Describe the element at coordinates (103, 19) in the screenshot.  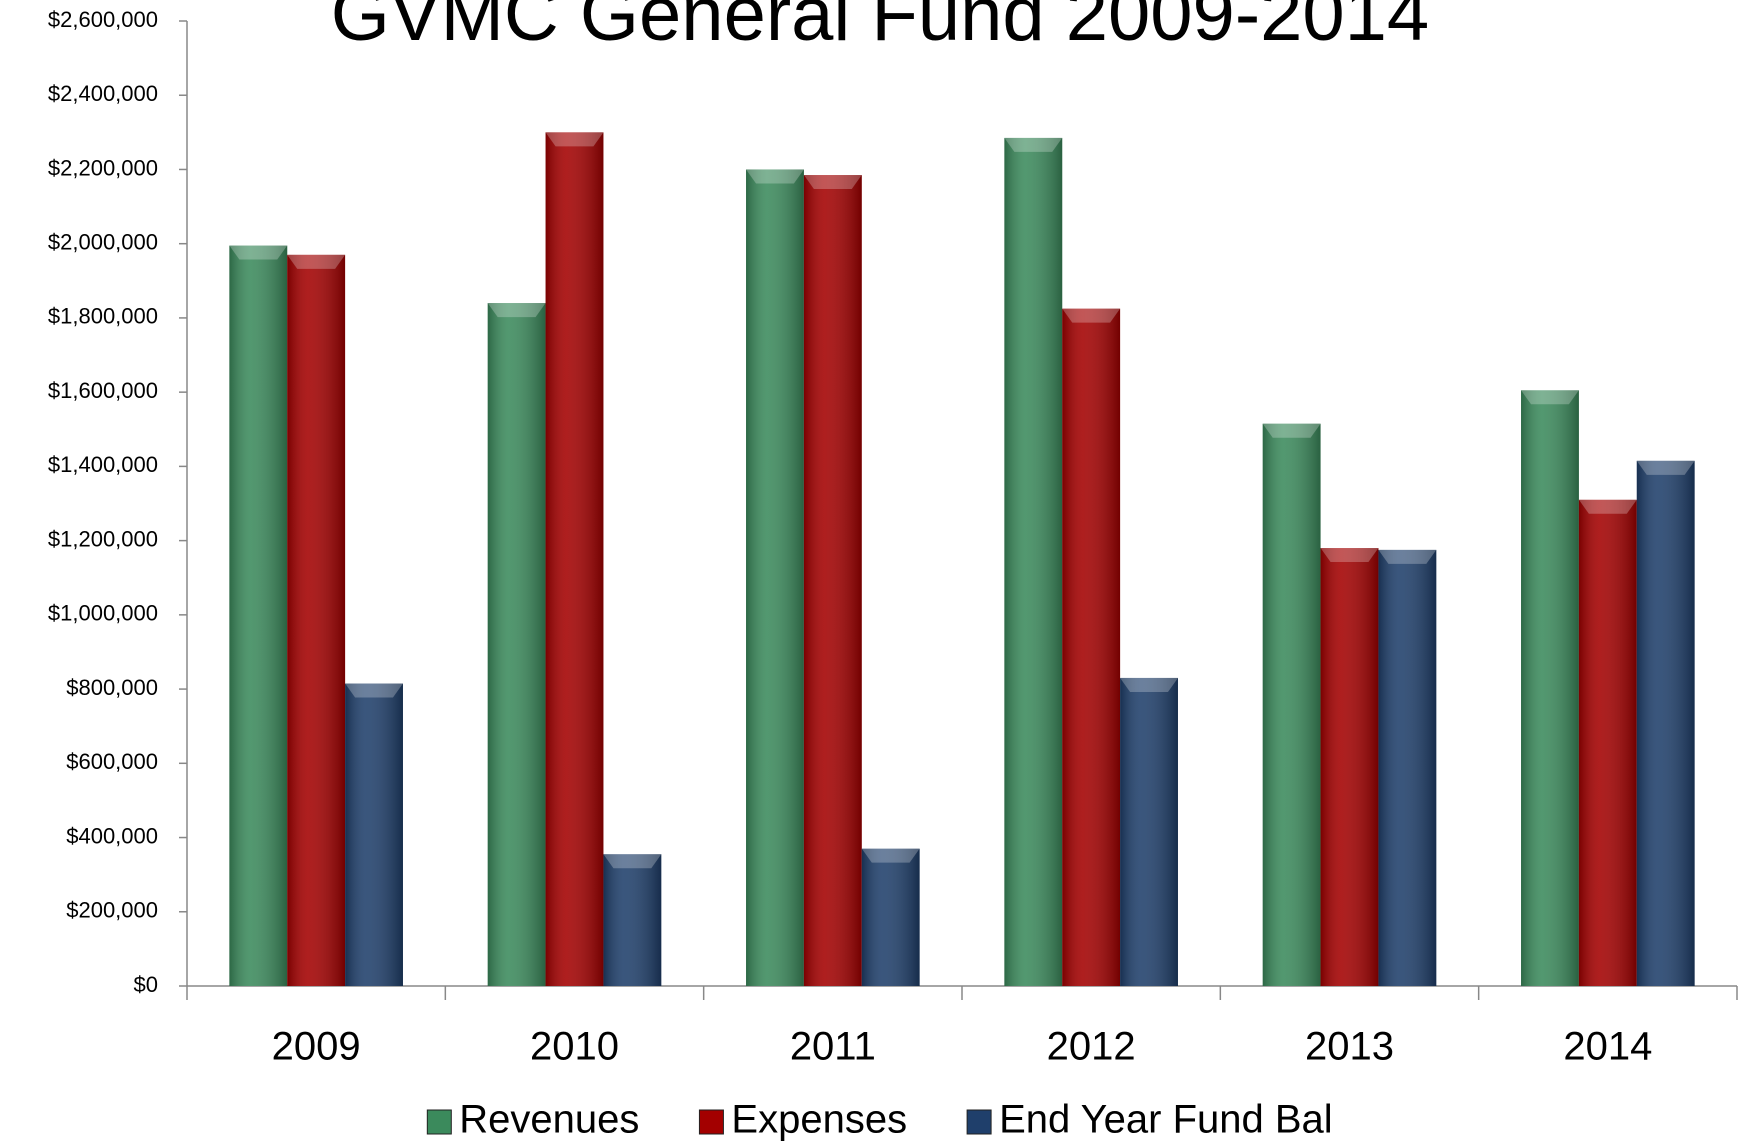
I see `y-tick-label: $2,600,000` at that location.